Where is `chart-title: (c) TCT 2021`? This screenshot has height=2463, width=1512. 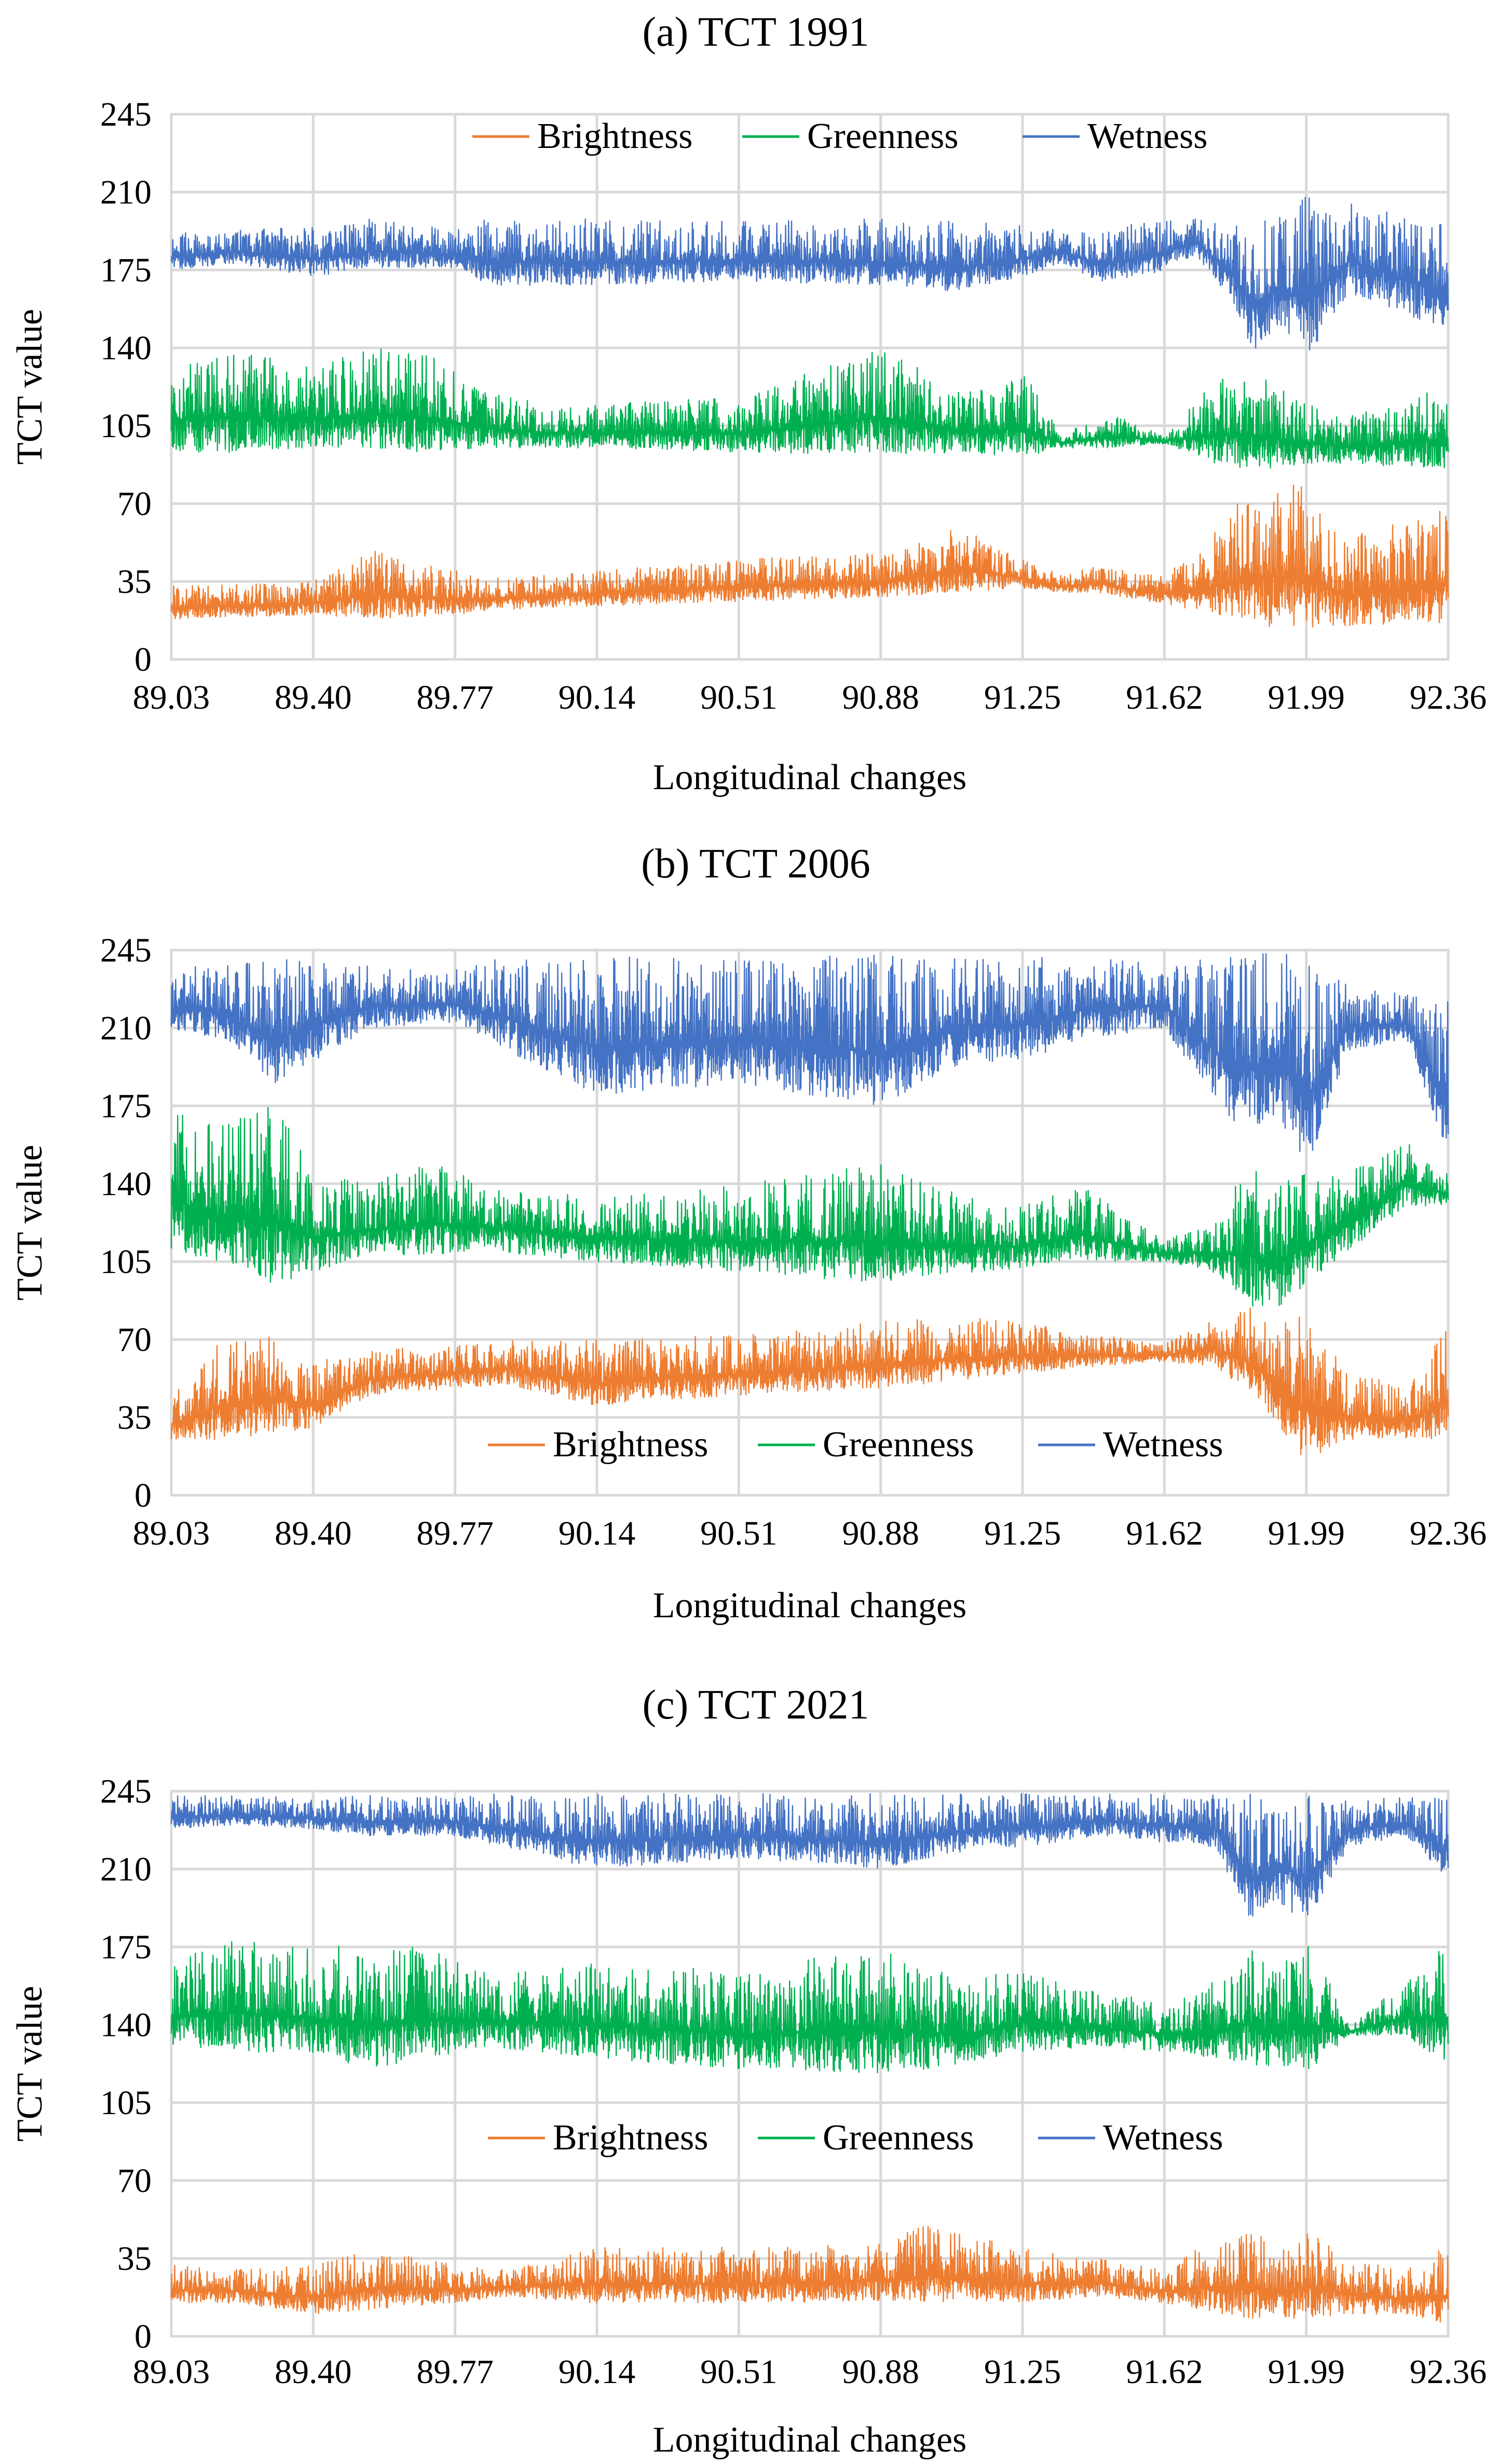 chart-title: (c) TCT 2021 is located at coordinates (756, 1705).